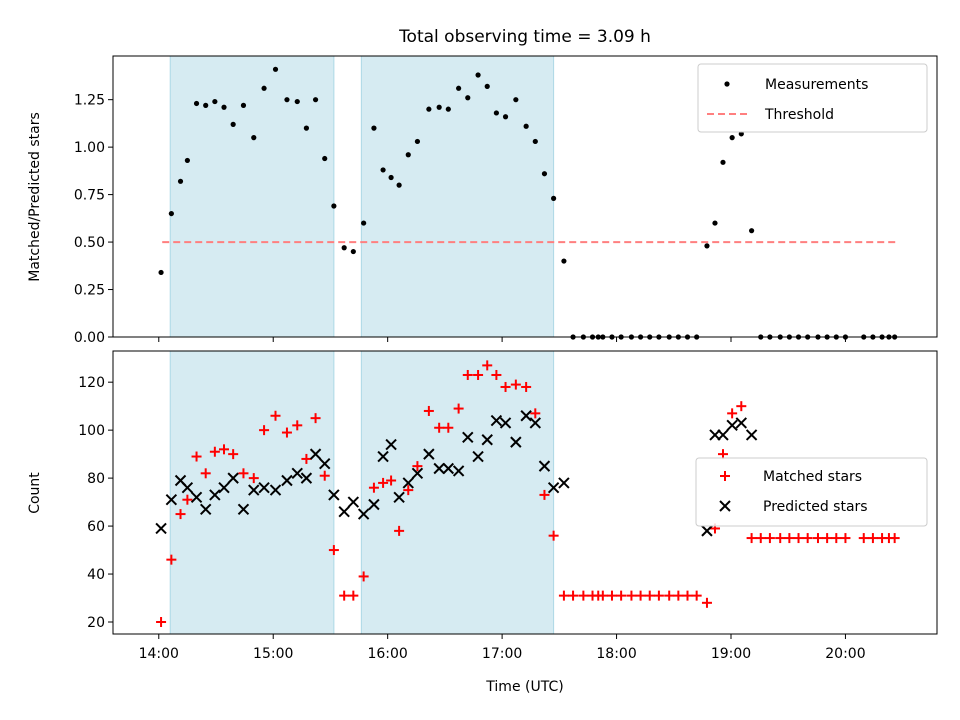 Image resolution: width=960 pixels, height=720 pixels. I want to click on x-tick-label: 18:00, so click(616, 654).